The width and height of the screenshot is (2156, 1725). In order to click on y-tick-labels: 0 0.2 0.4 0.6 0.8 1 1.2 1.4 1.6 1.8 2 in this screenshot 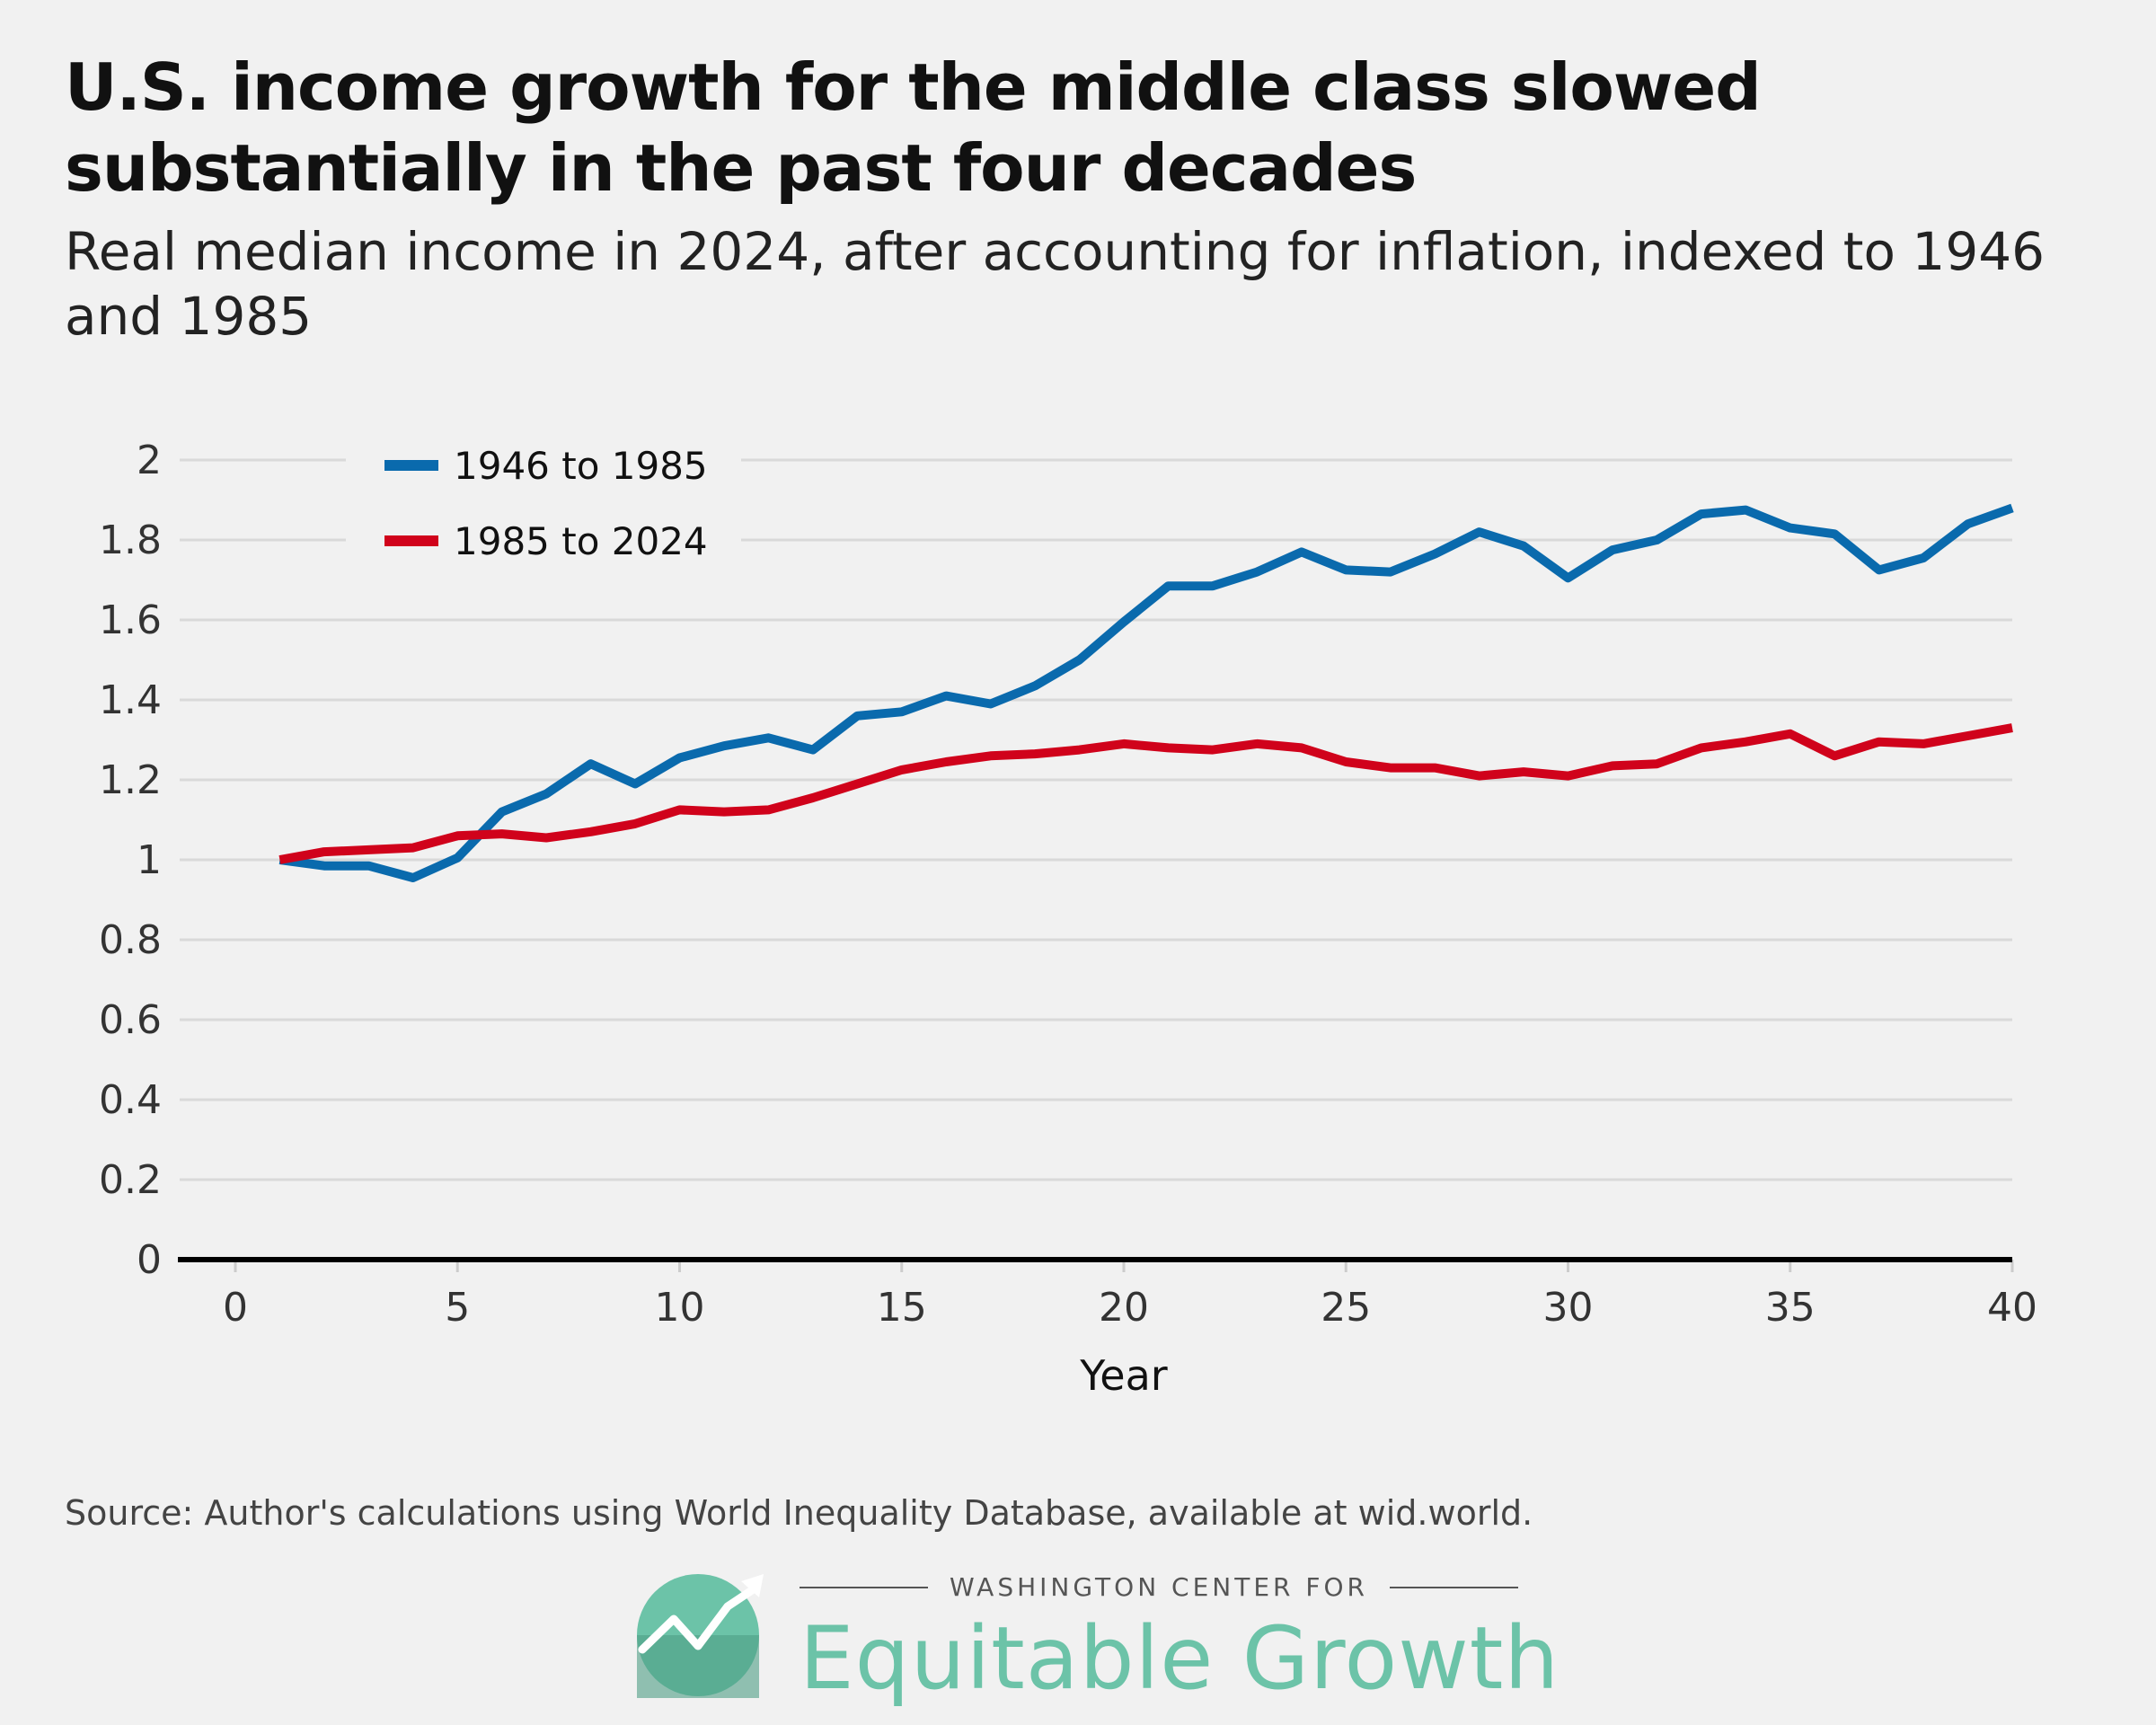, I will do `click(130, 860)`.